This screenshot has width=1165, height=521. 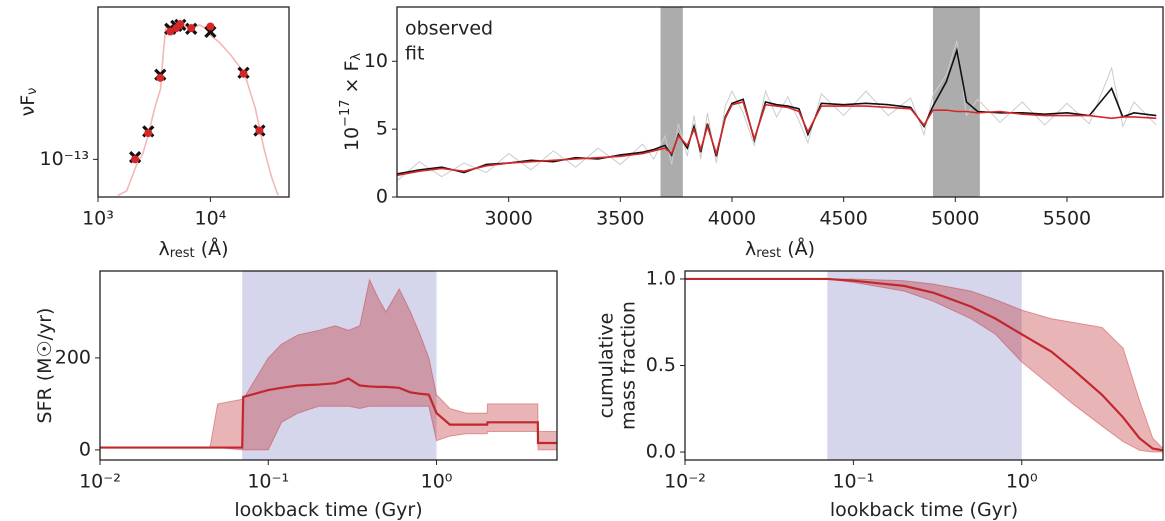 What do you see at coordinates (629, 365) in the screenshot?
I see `y-axis-label: mass fraction` at bounding box center [629, 365].